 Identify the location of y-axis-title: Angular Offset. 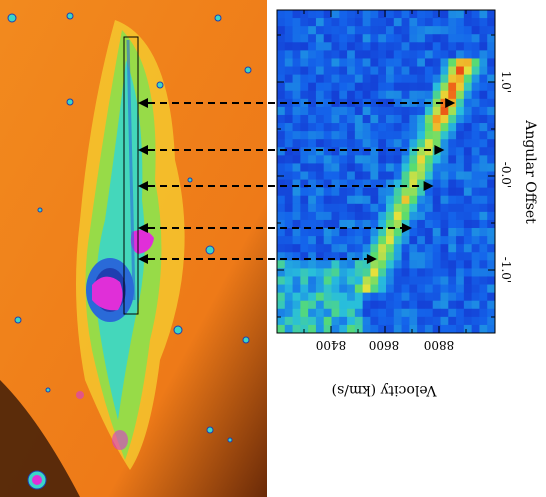
(530, 171).